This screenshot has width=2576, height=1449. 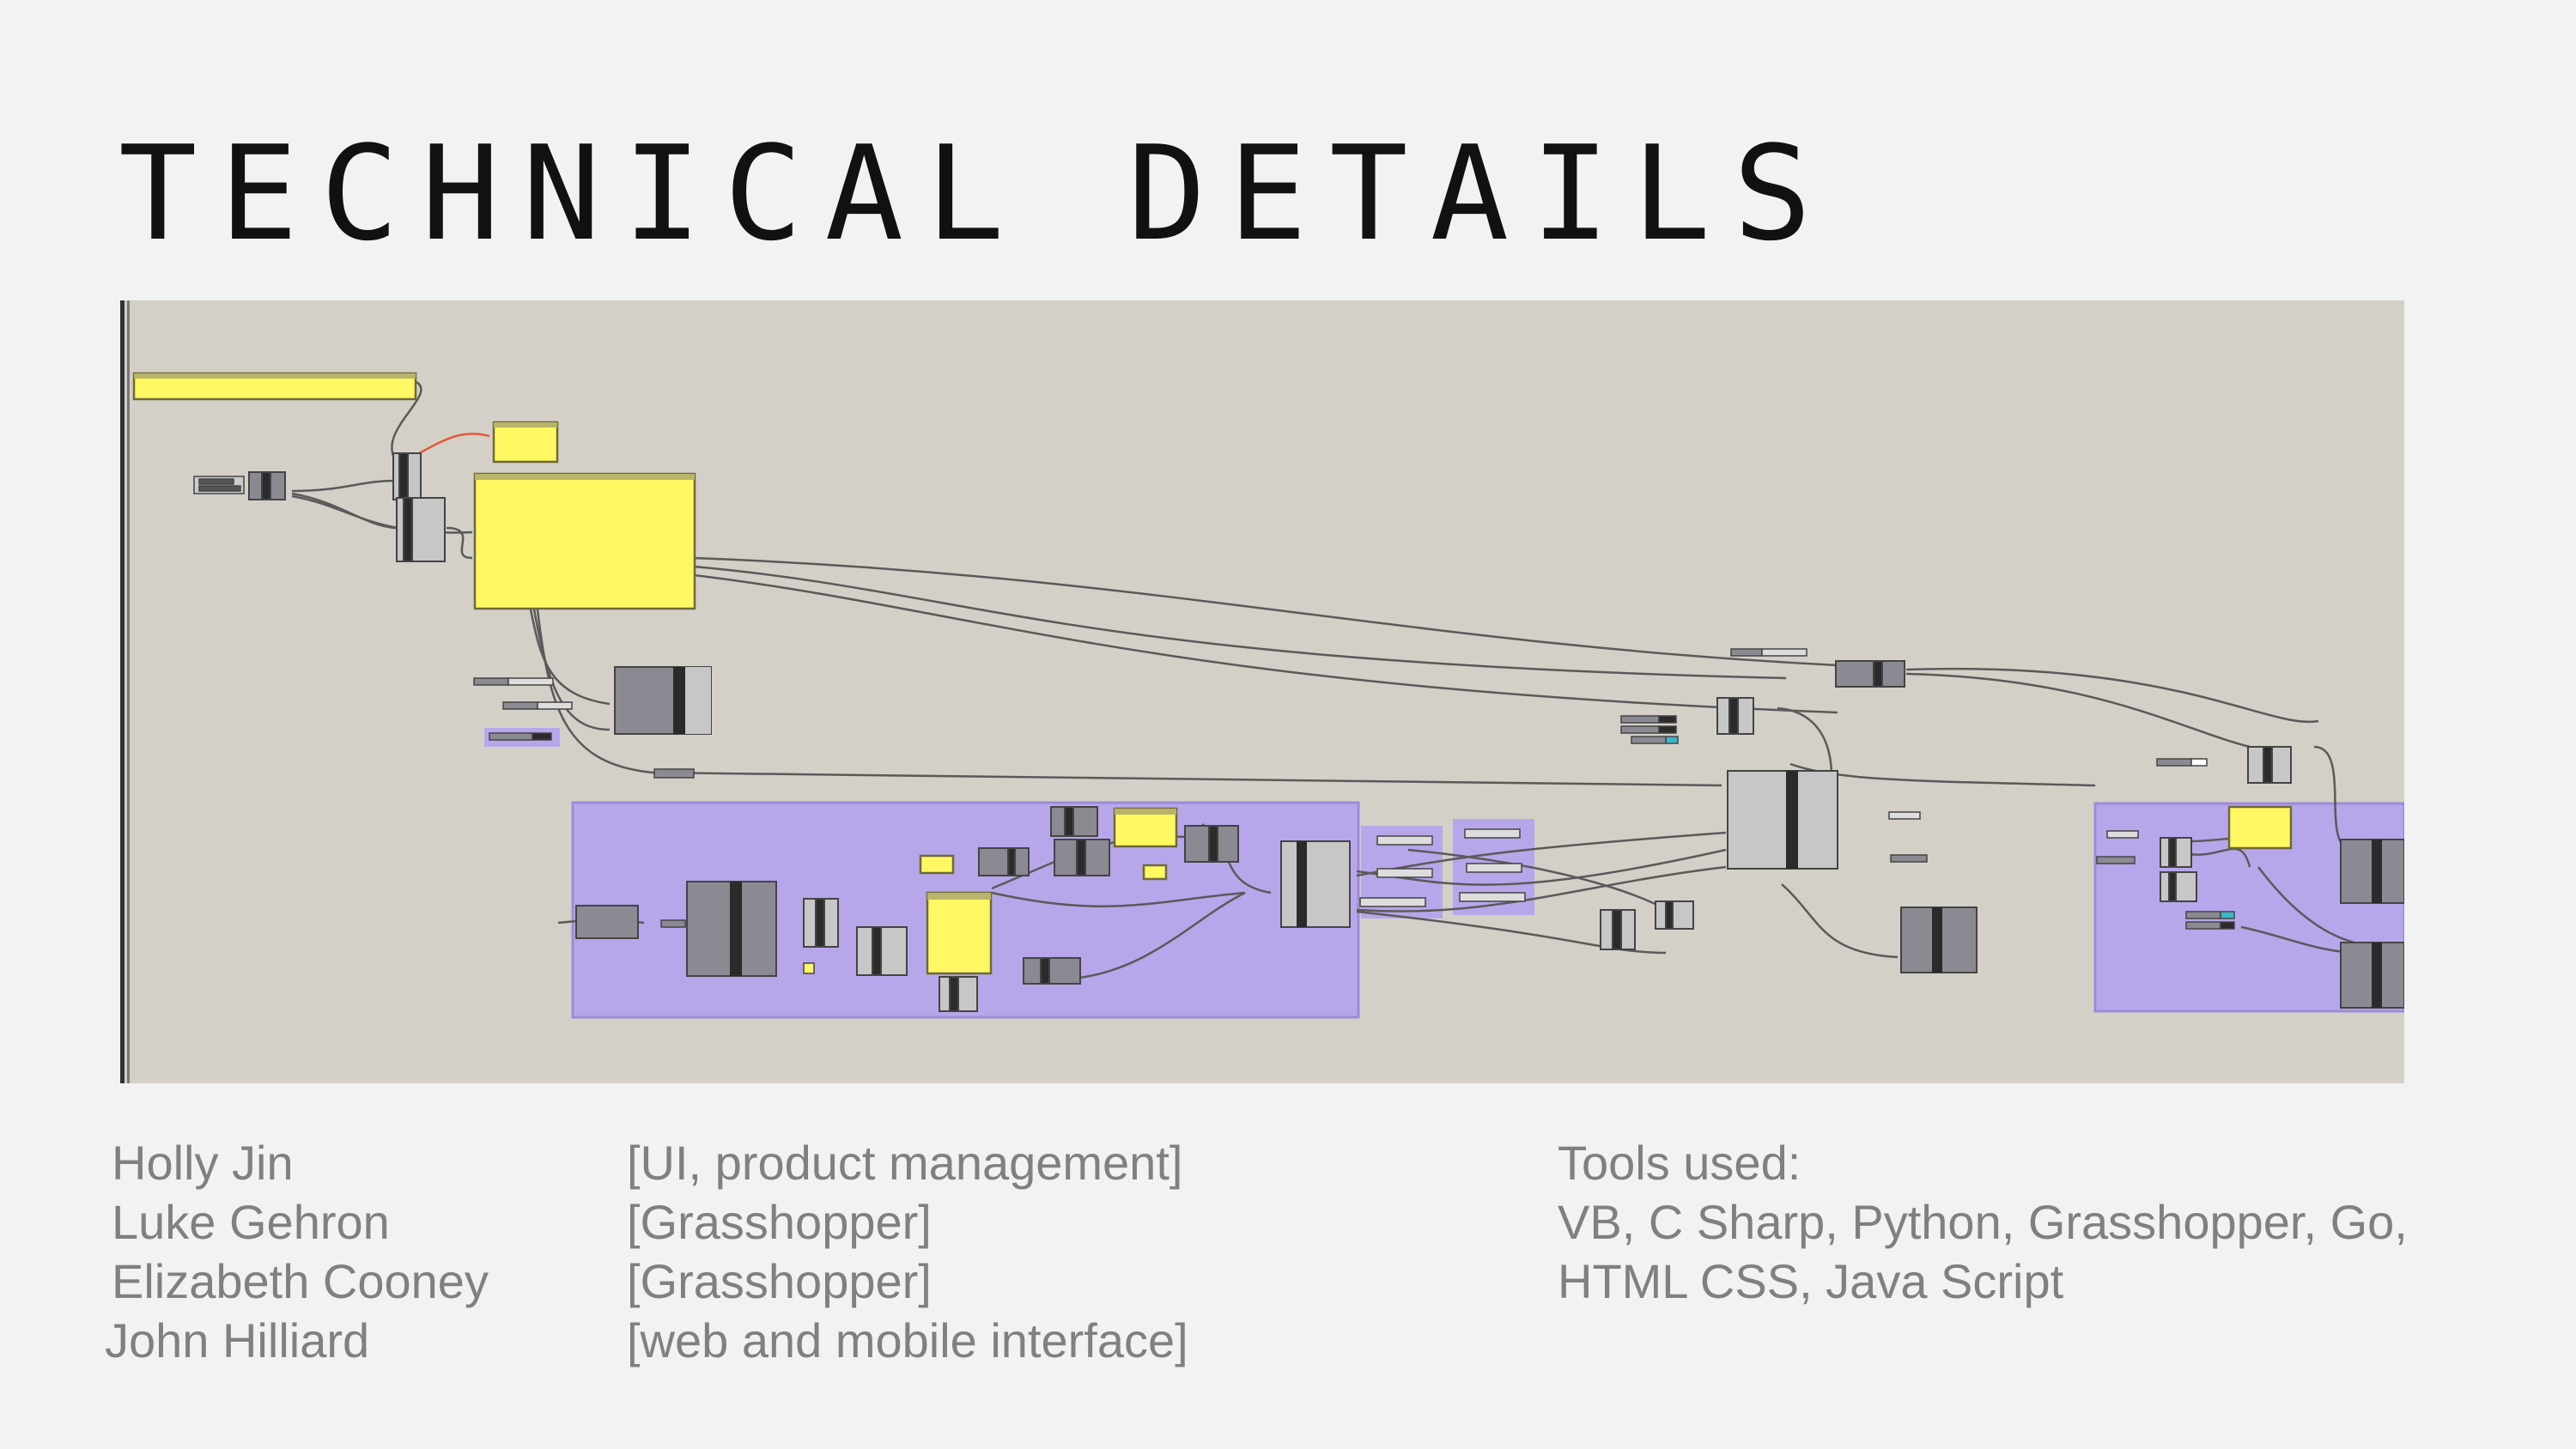 I want to click on component-d, so click(x=1783, y=820).